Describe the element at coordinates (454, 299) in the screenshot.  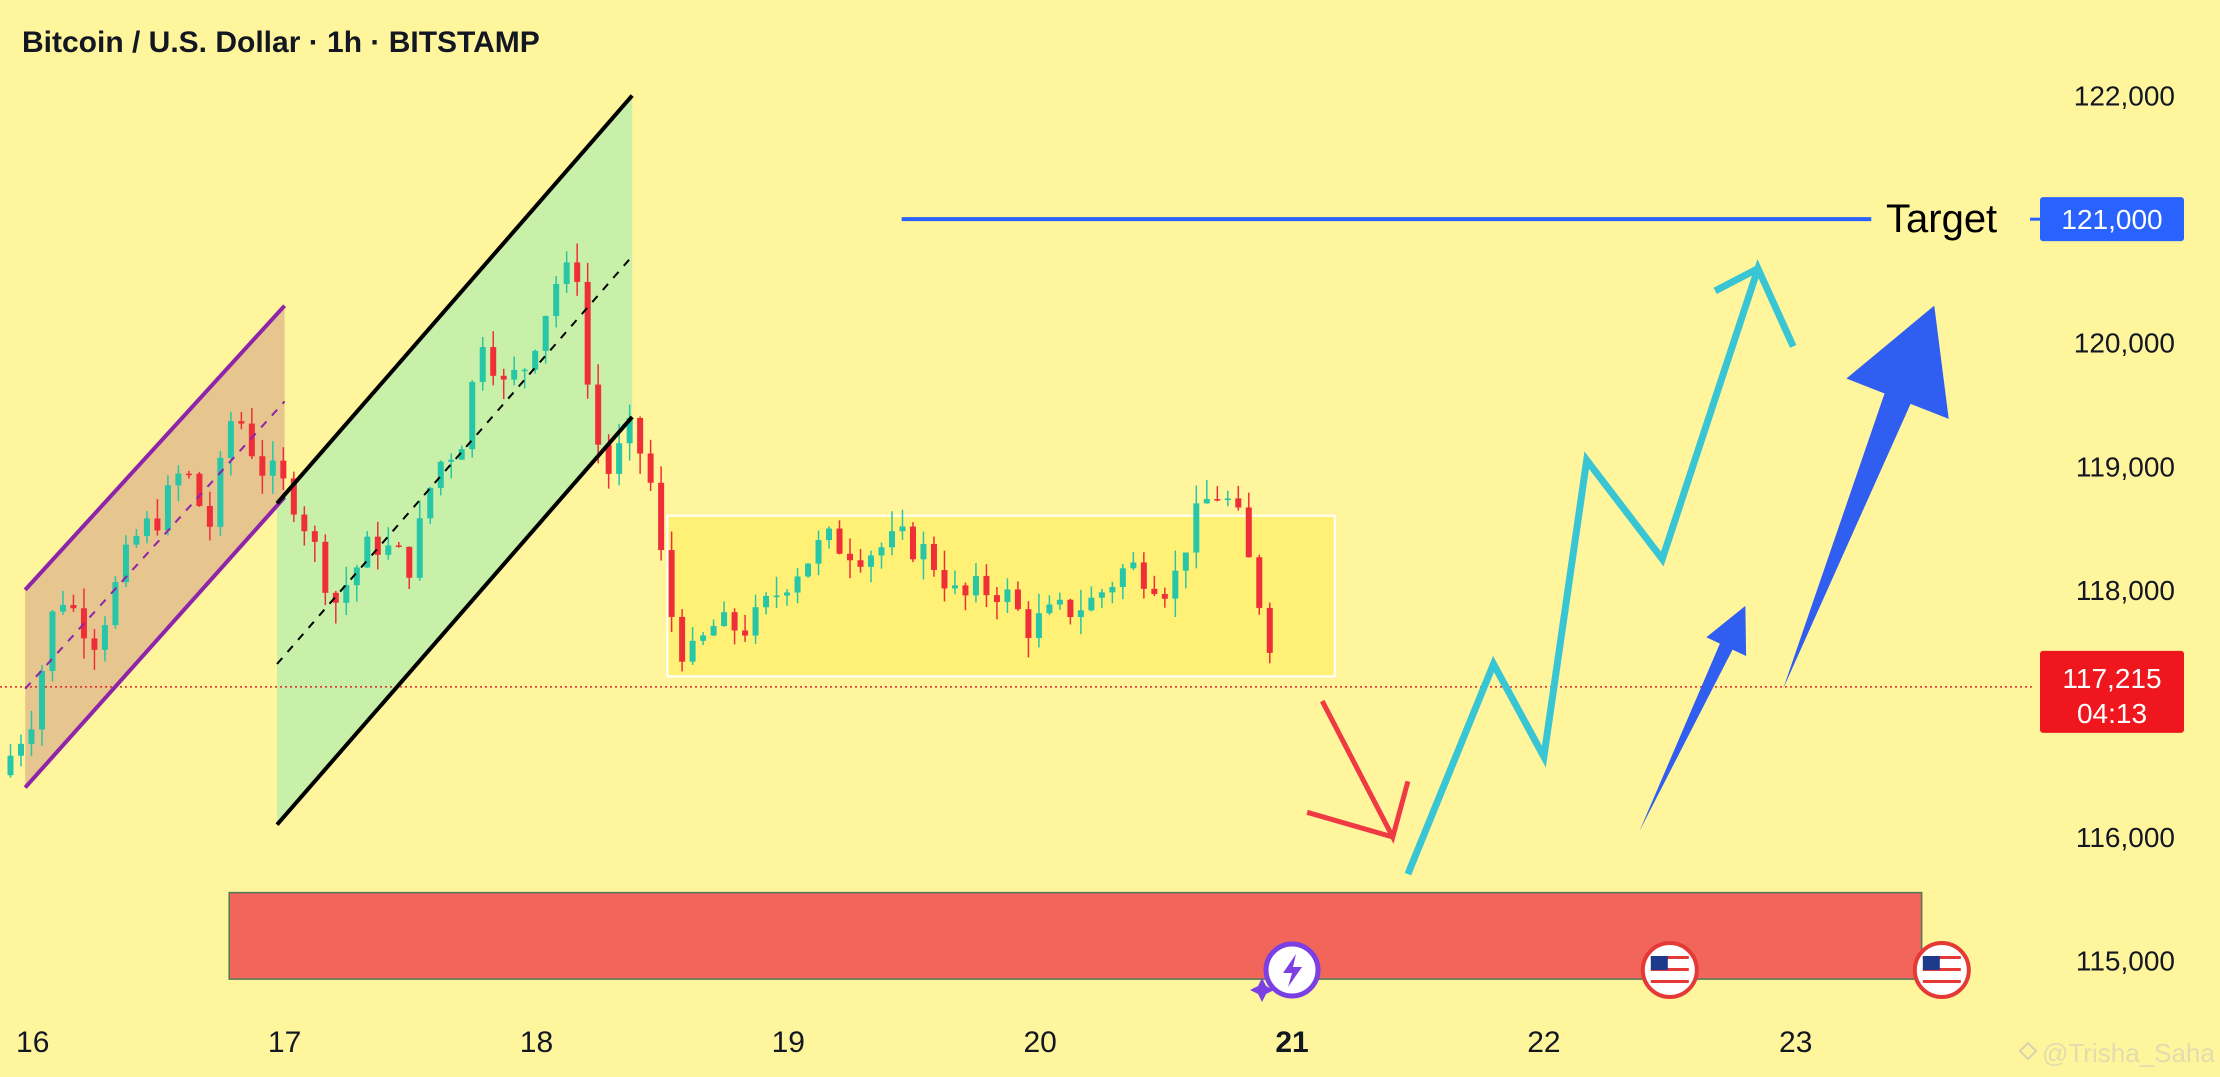
I see `channel-2-upper-line` at that location.